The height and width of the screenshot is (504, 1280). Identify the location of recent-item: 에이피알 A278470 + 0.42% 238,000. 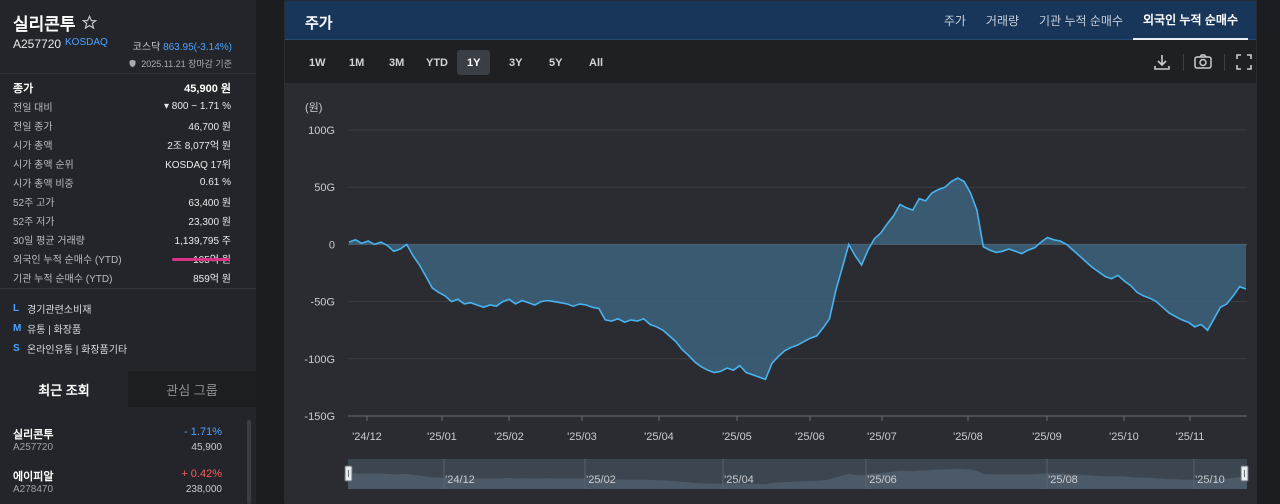
(128, 483).